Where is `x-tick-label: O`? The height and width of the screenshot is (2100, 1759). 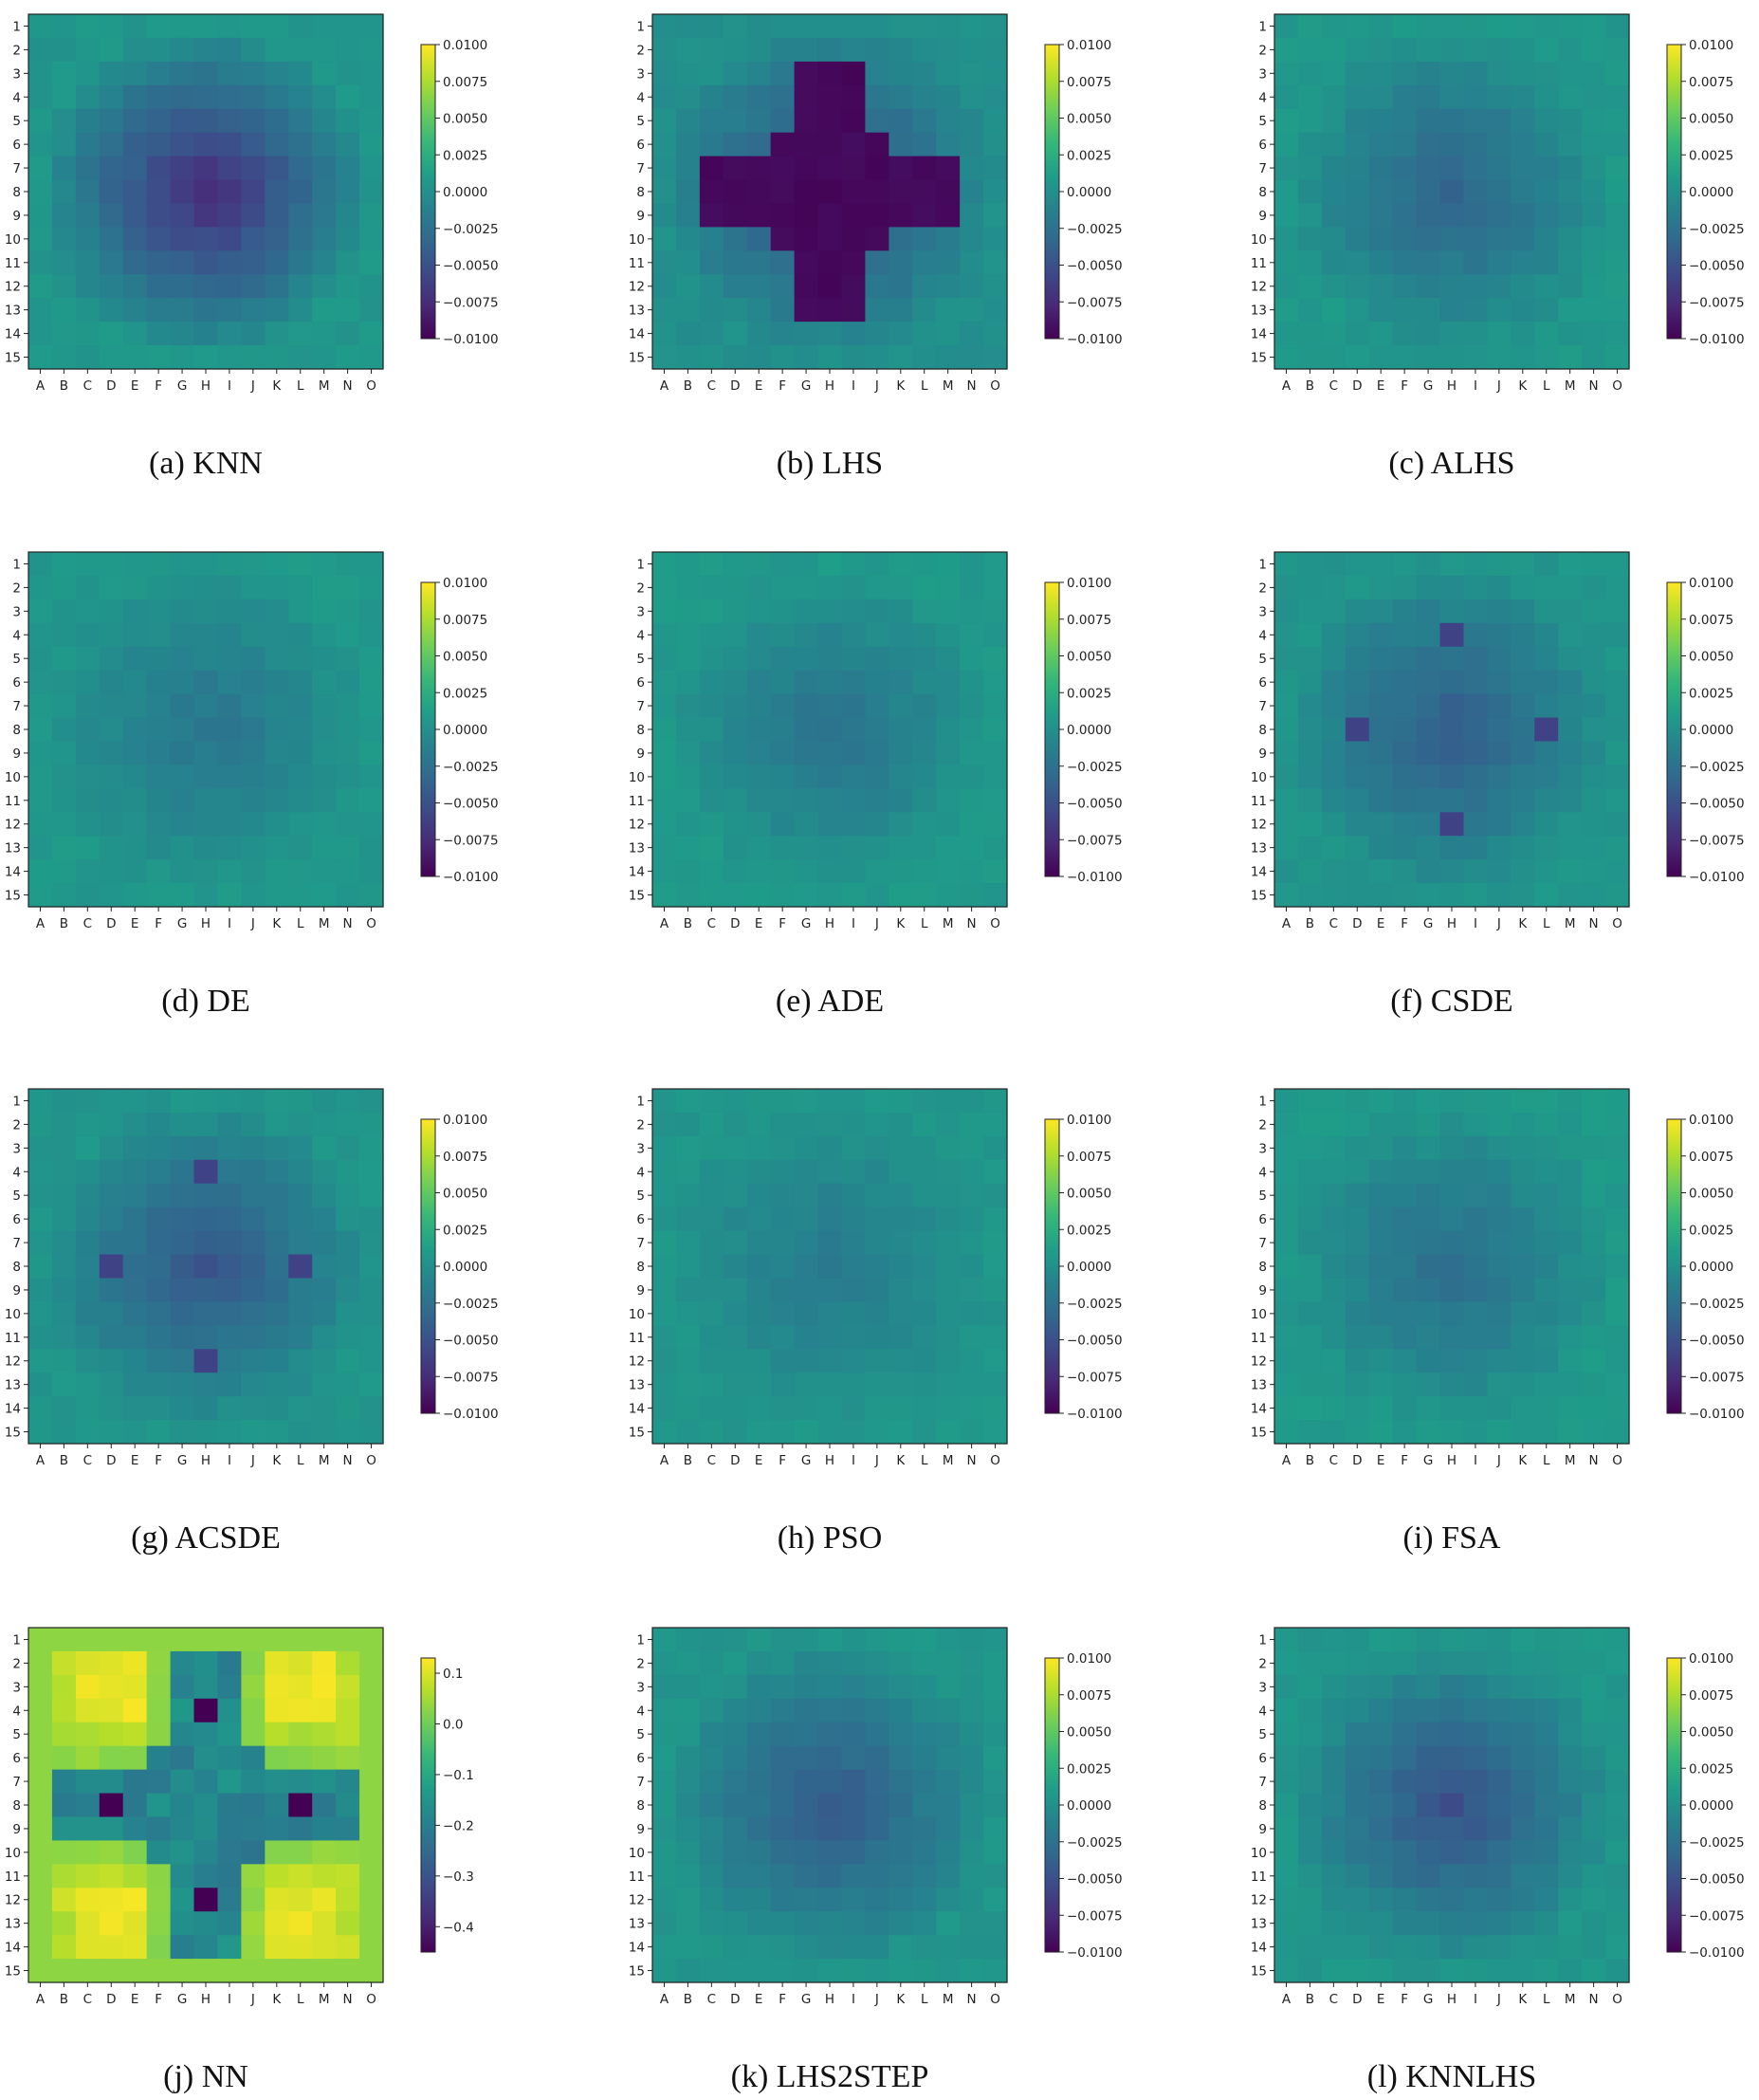 x-tick-label: O is located at coordinates (1617, 1460).